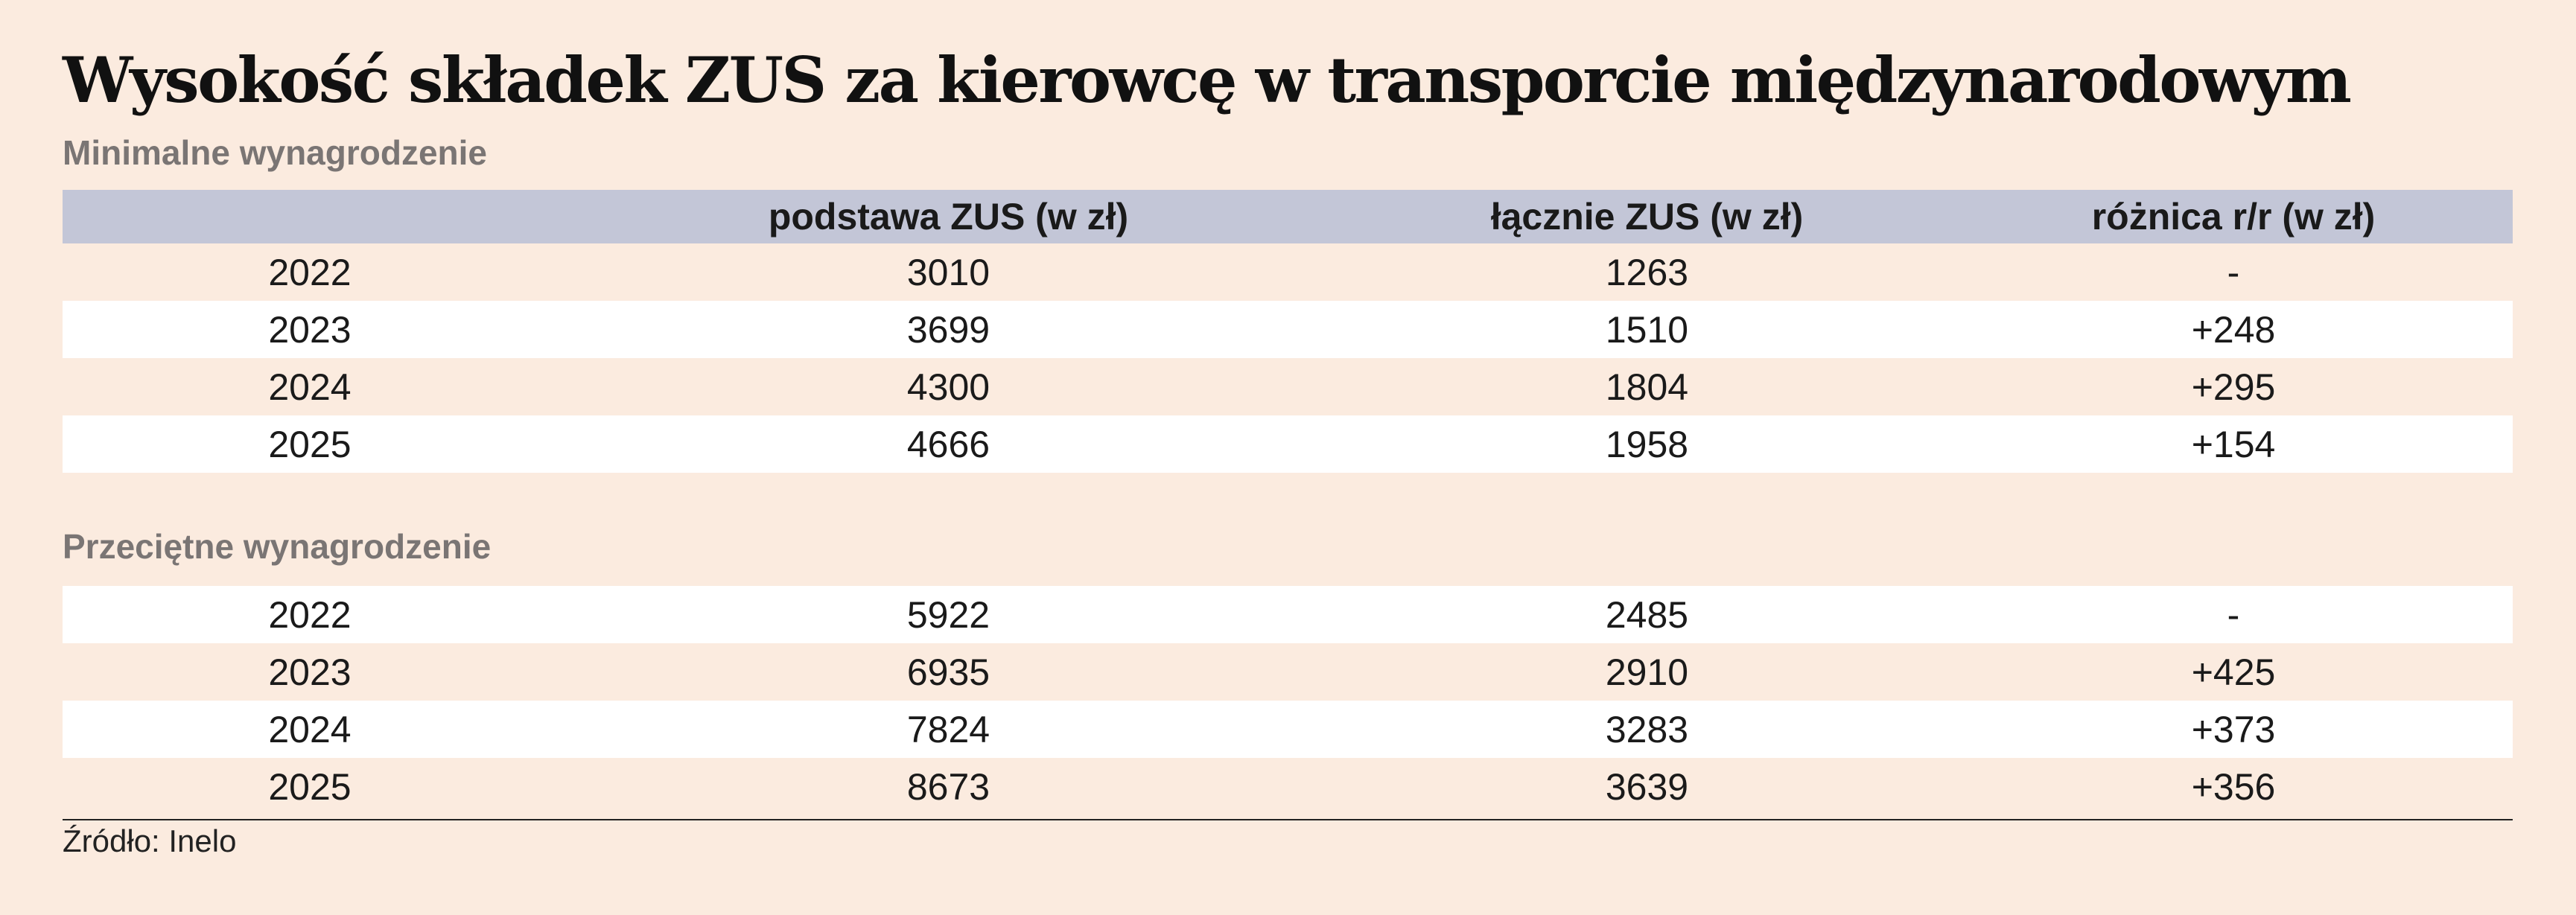 Image resolution: width=2576 pixels, height=915 pixels. What do you see at coordinates (1647, 786) in the screenshot?
I see `cell-total: 3639` at bounding box center [1647, 786].